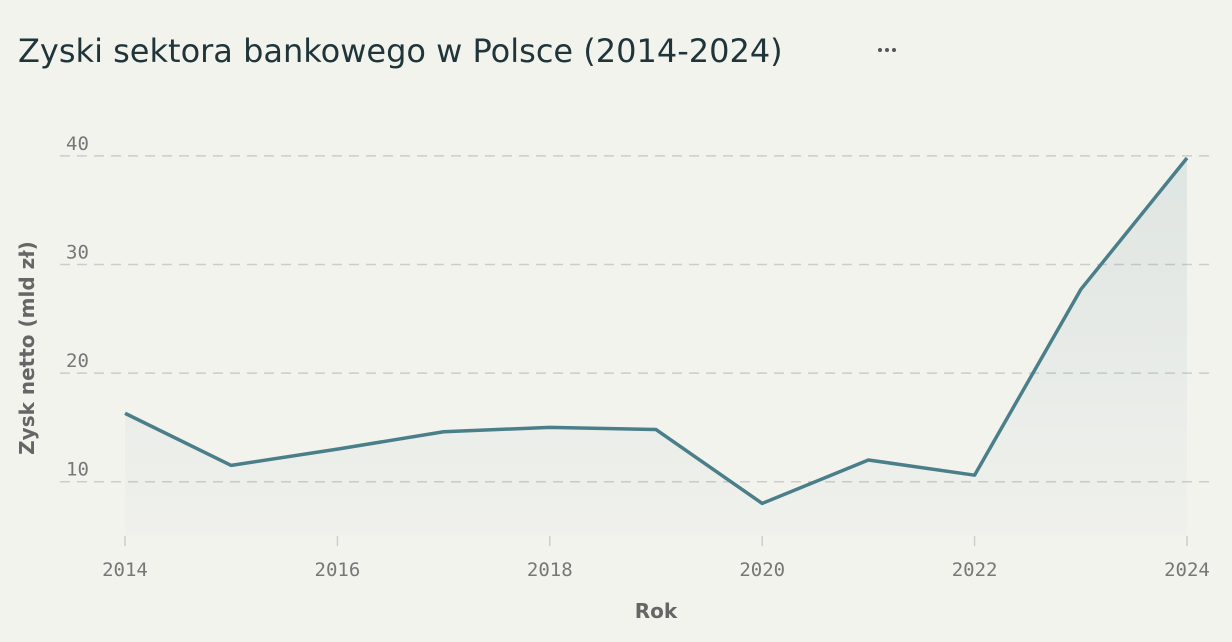 The height and width of the screenshot is (642, 1232). Describe the element at coordinates (338, 570) in the screenshot. I see `x-tick-label: 2016` at that location.